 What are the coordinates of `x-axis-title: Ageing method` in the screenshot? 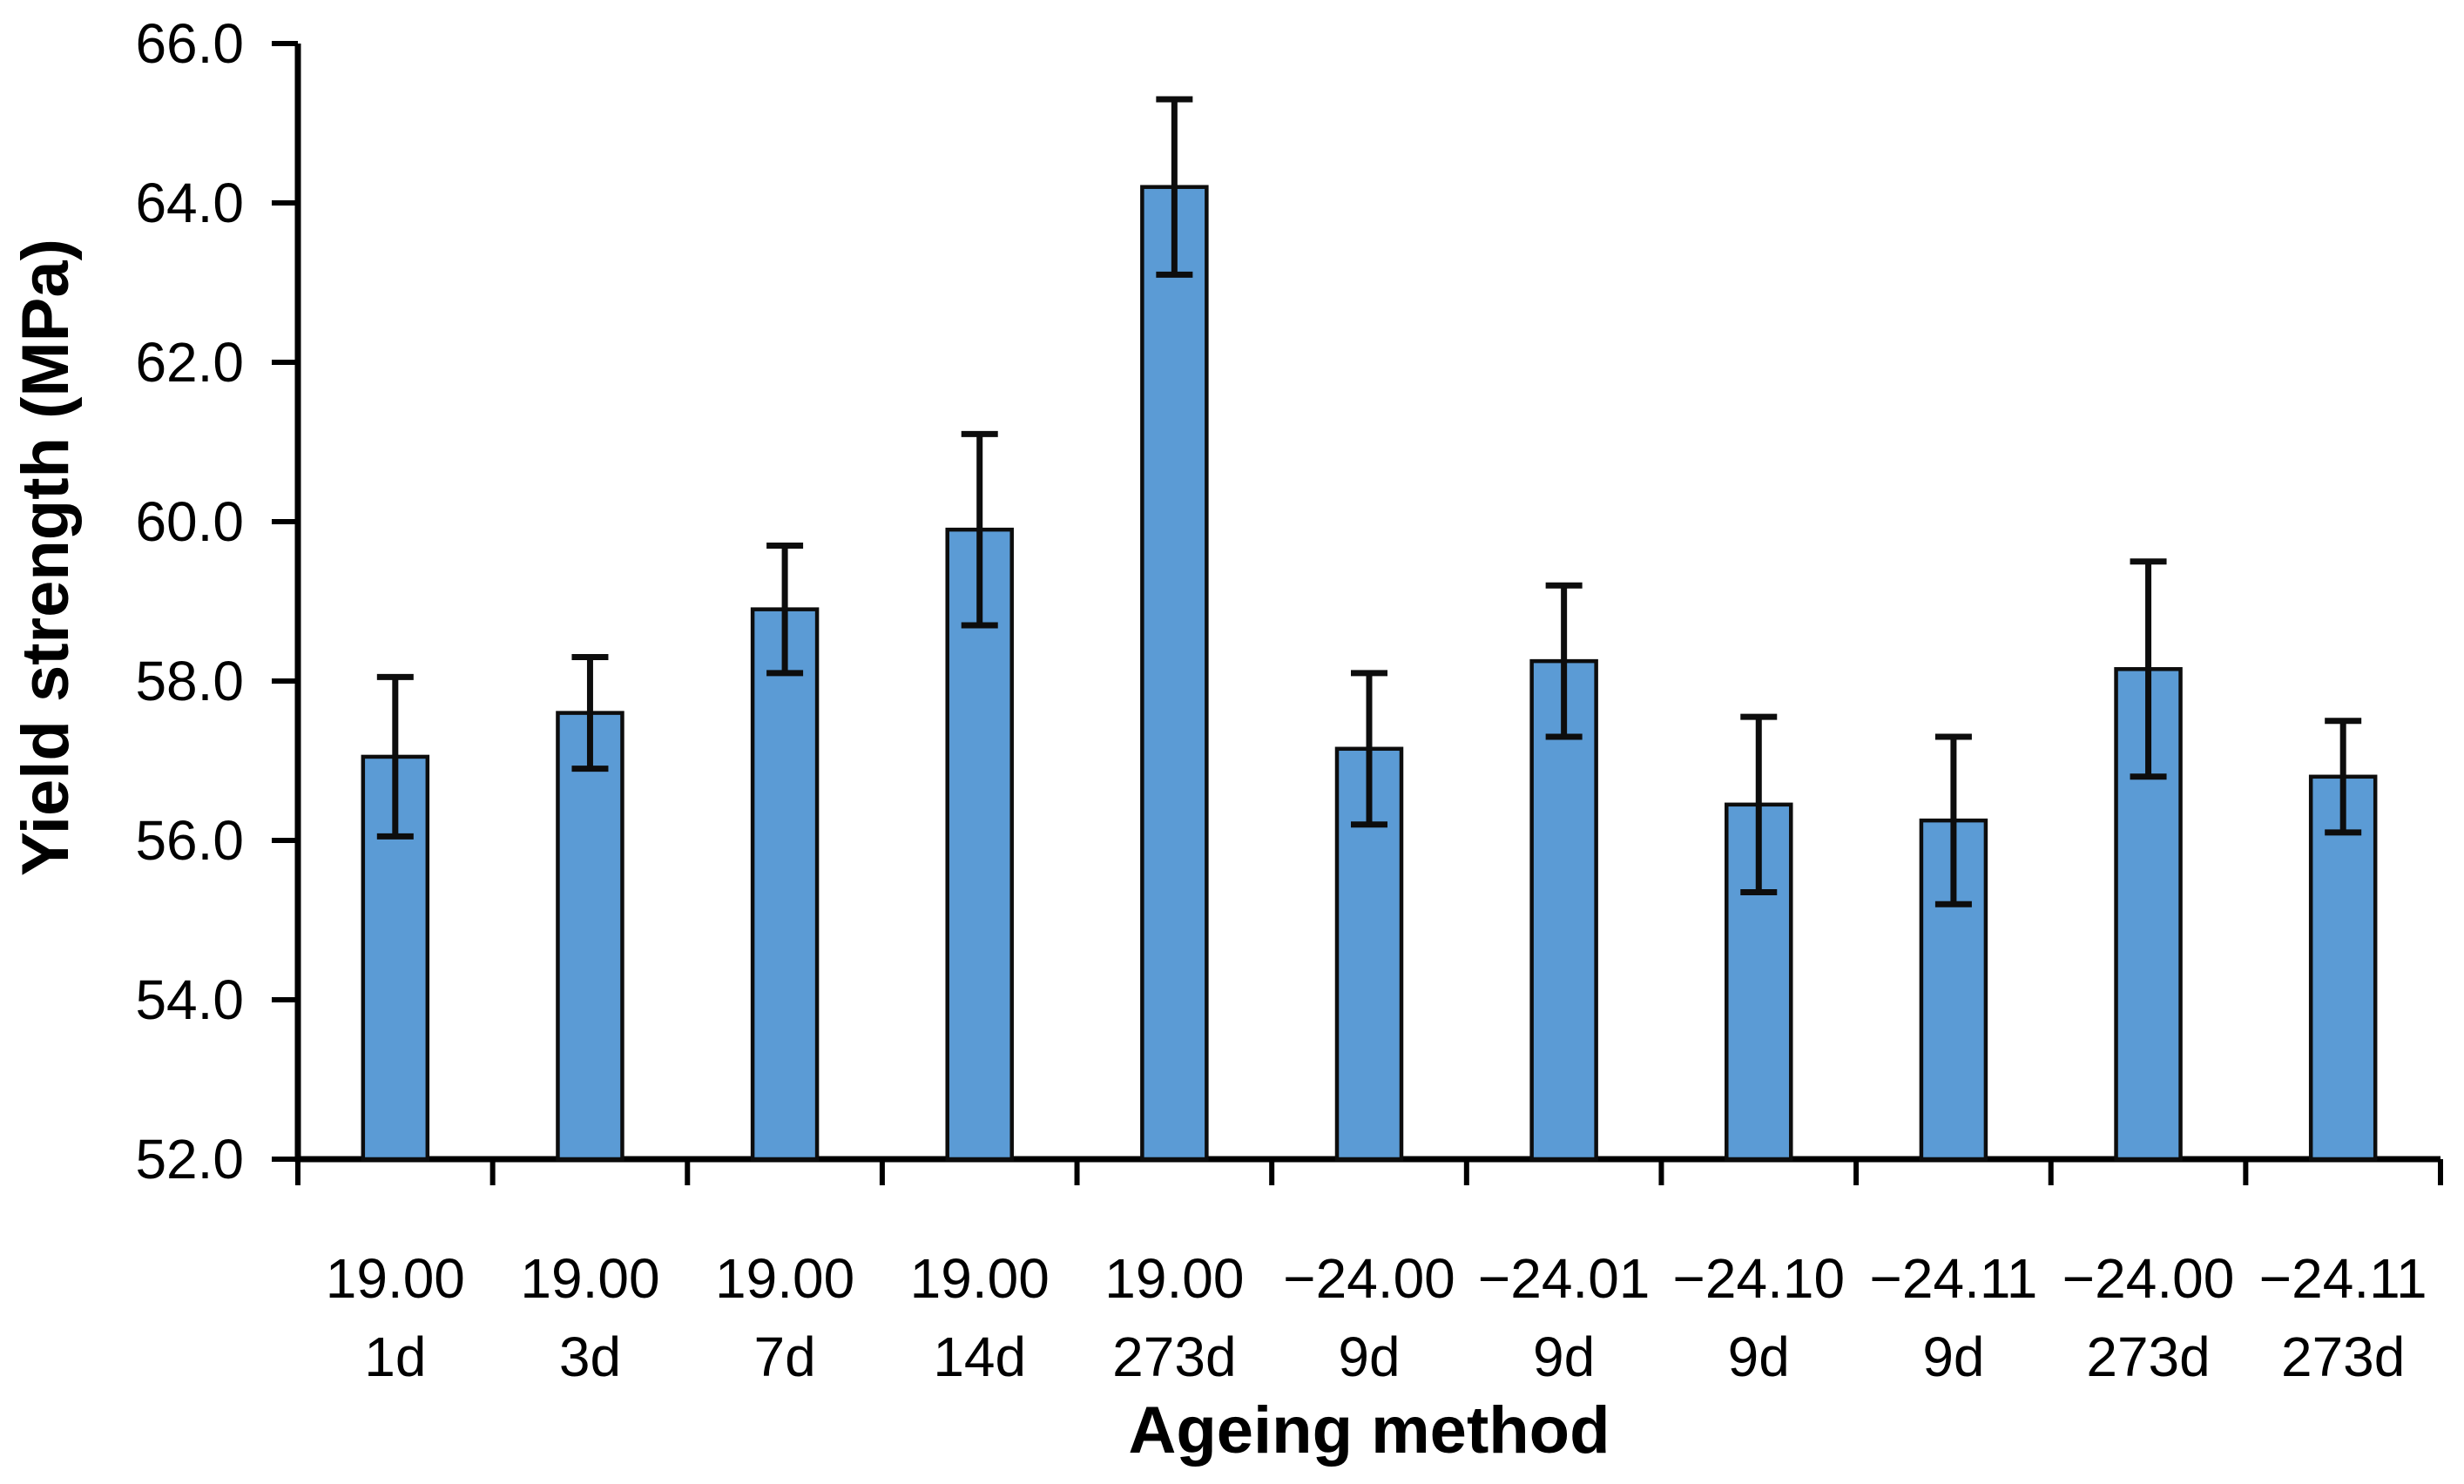 It's located at (1369, 1430).